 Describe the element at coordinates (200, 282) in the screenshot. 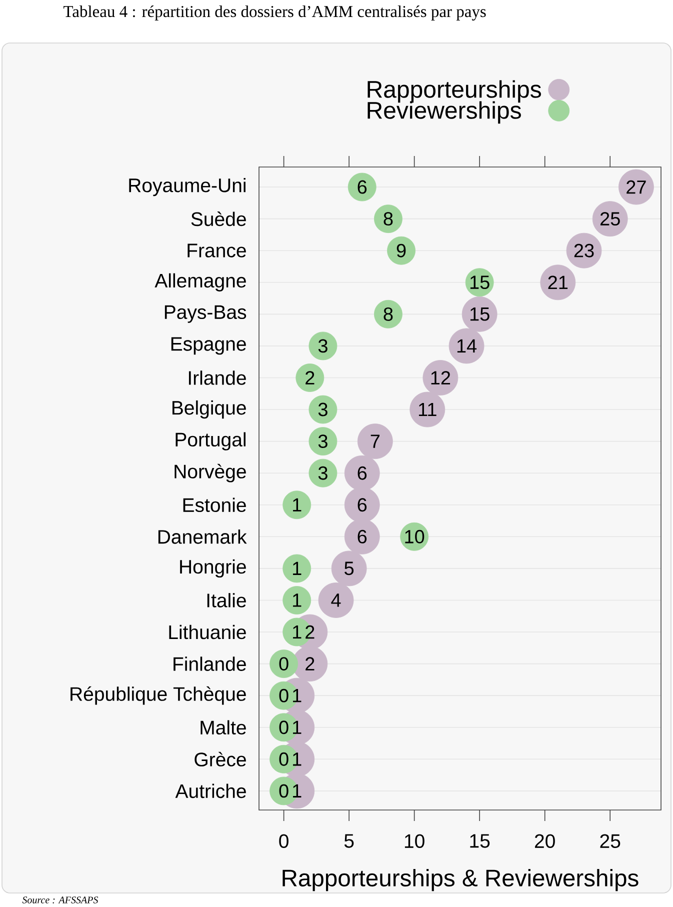

I see `y-tick-label: Allemagne` at that location.